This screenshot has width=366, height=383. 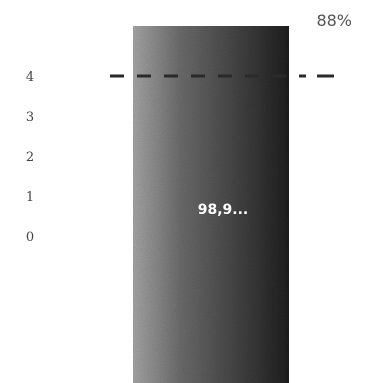 I want to click on y-tick-label: 4, so click(x=30, y=77).